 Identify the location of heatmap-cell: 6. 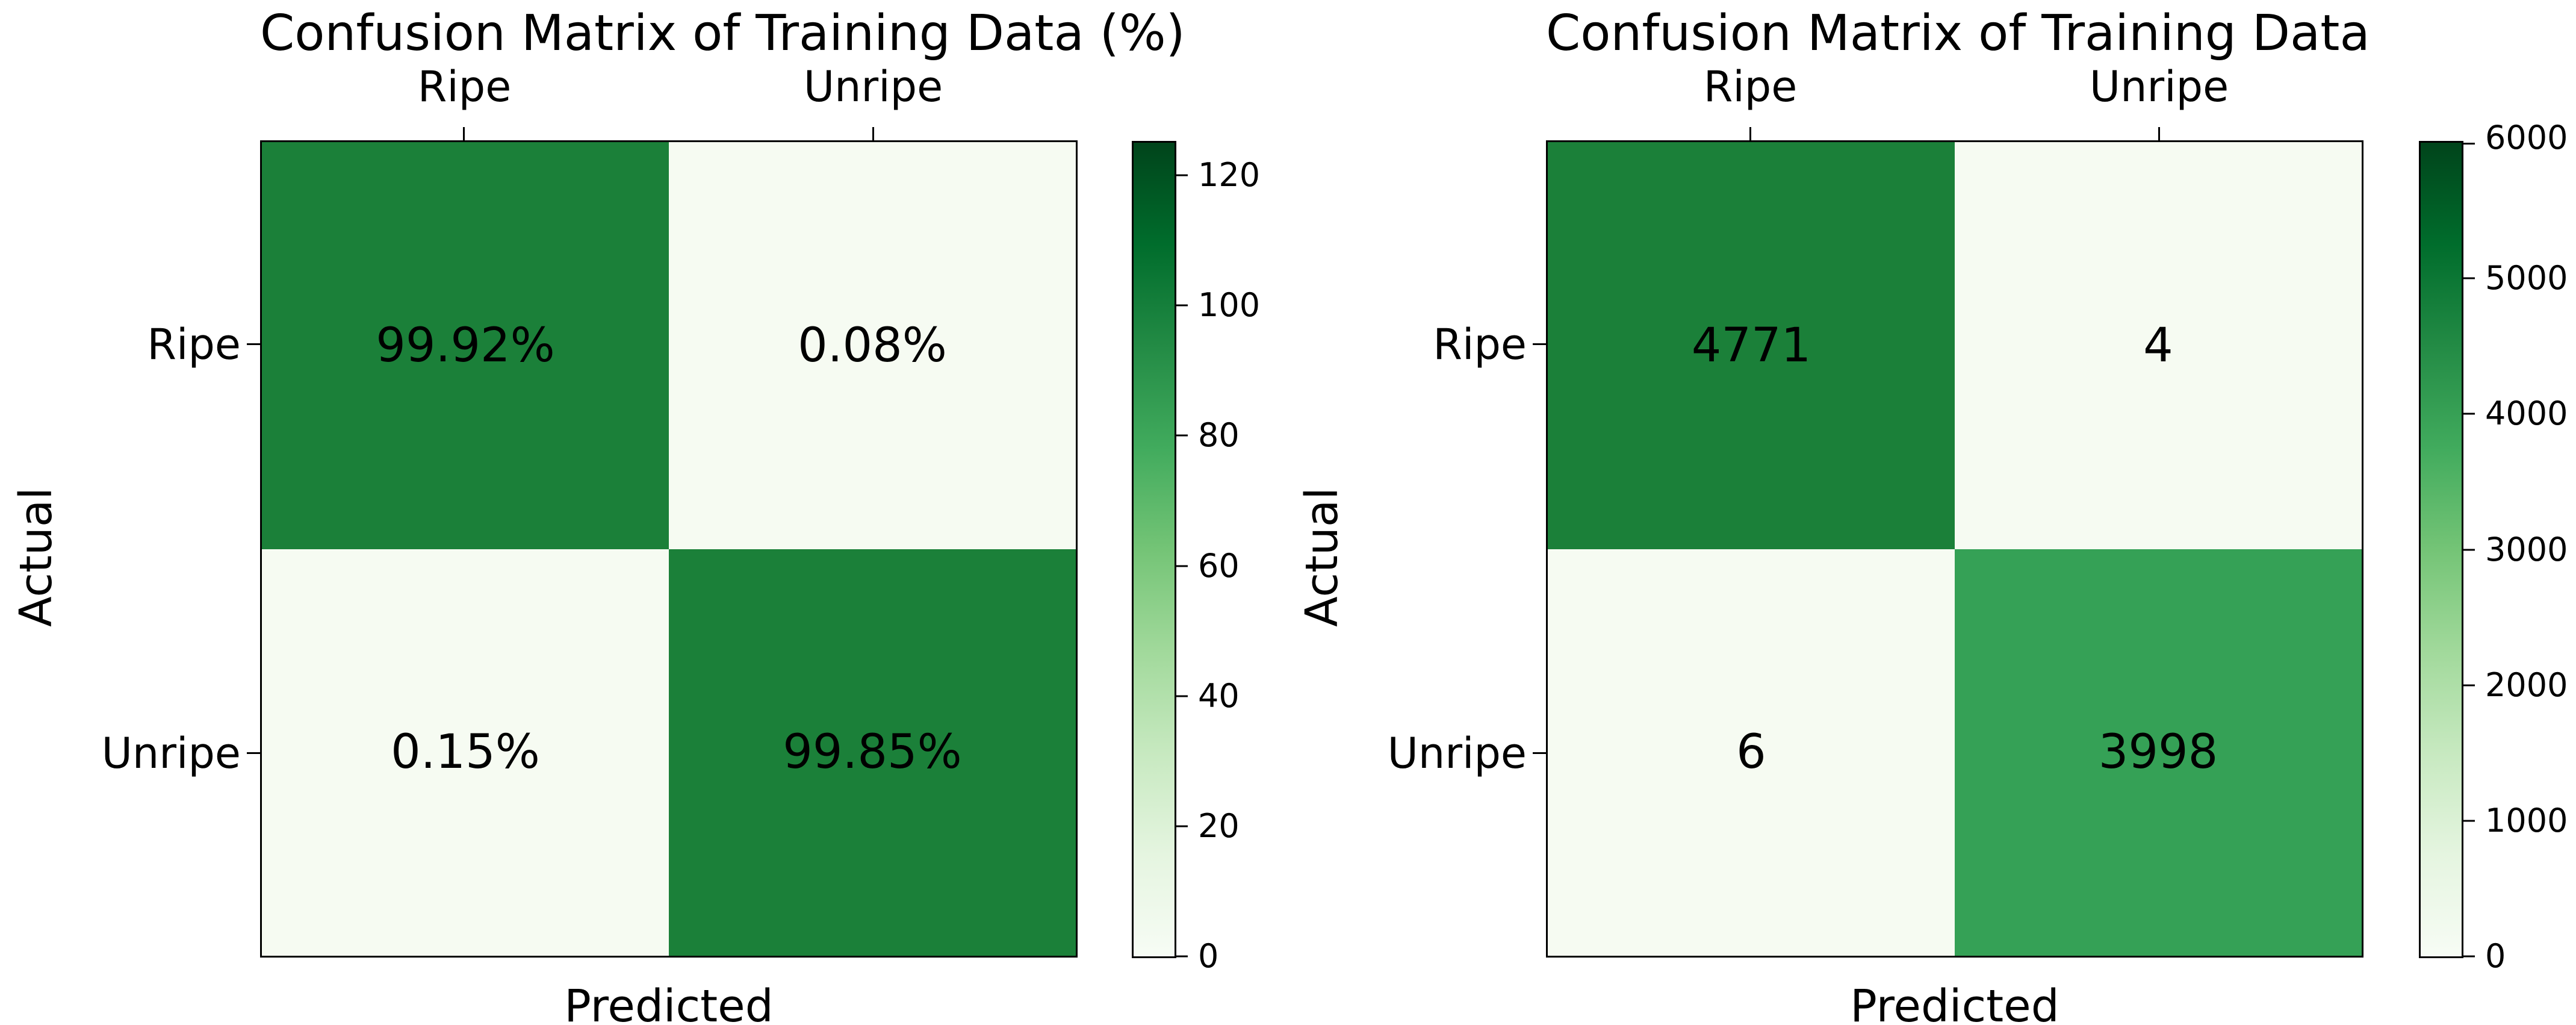
(1751, 752).